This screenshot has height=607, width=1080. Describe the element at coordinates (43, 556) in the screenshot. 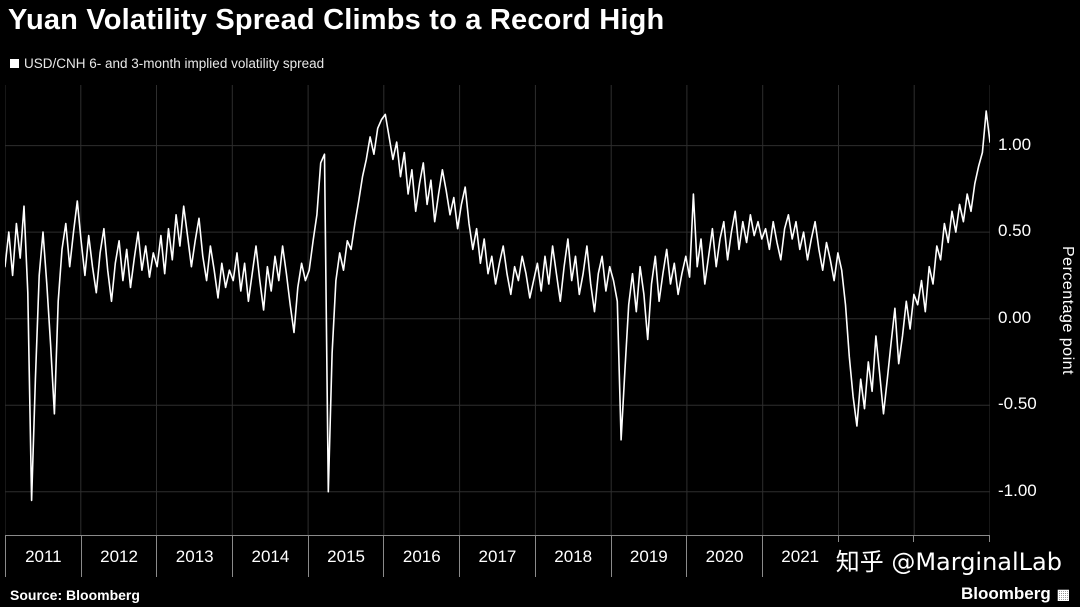

I see `x-tick-label: 2011` at that location.